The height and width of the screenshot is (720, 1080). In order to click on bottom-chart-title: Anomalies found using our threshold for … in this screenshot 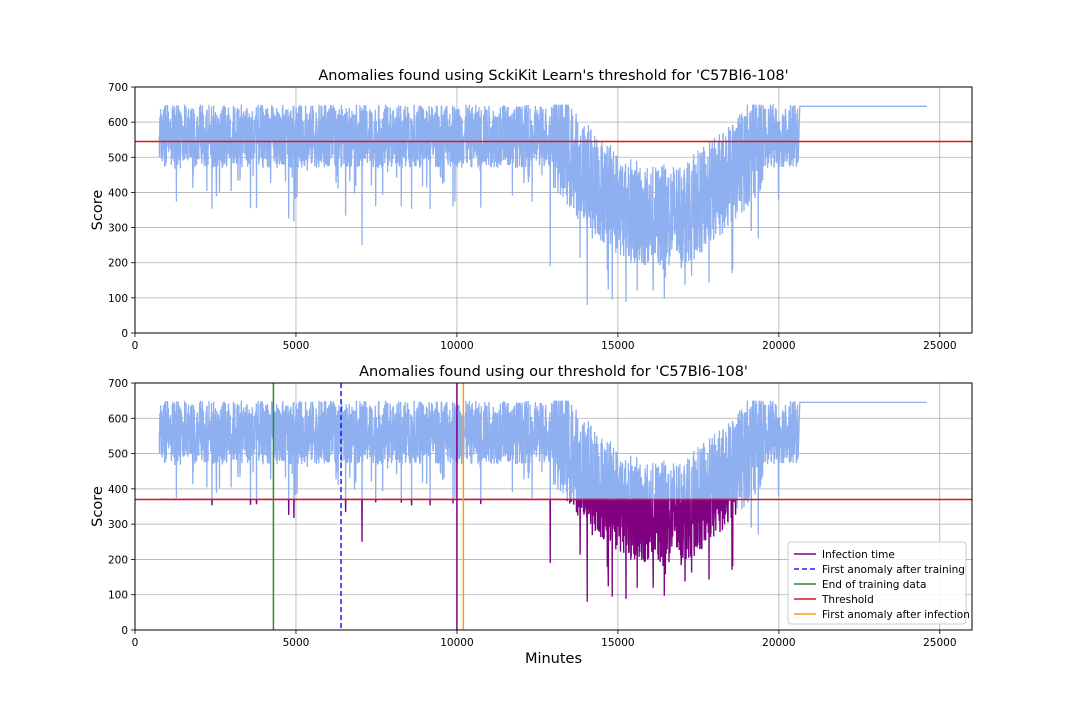, I will do `click(553, 372)`.